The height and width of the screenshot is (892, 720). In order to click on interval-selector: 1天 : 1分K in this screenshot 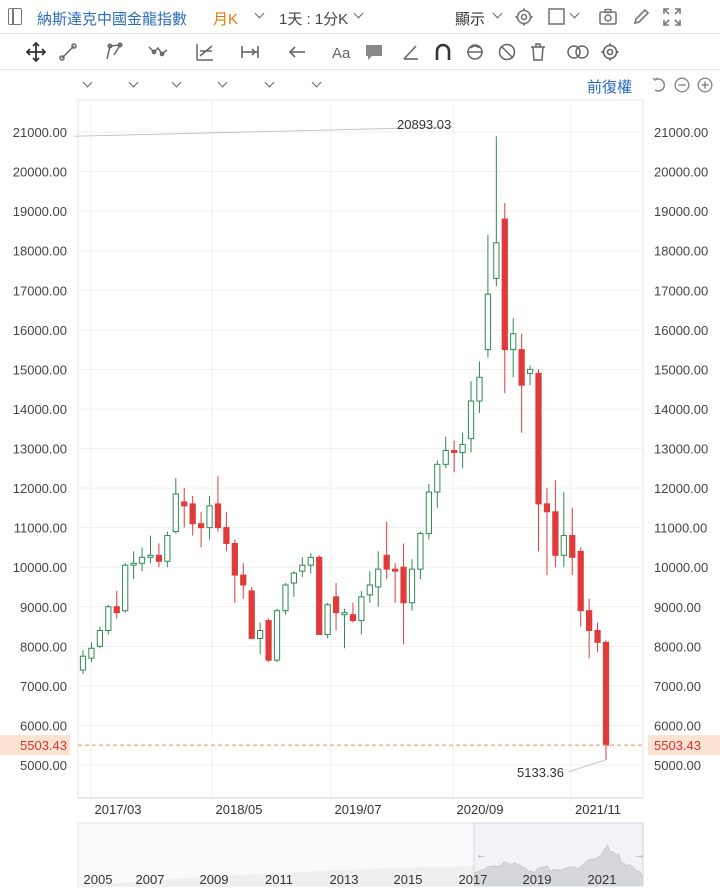, I will do `click(314, 19)`.